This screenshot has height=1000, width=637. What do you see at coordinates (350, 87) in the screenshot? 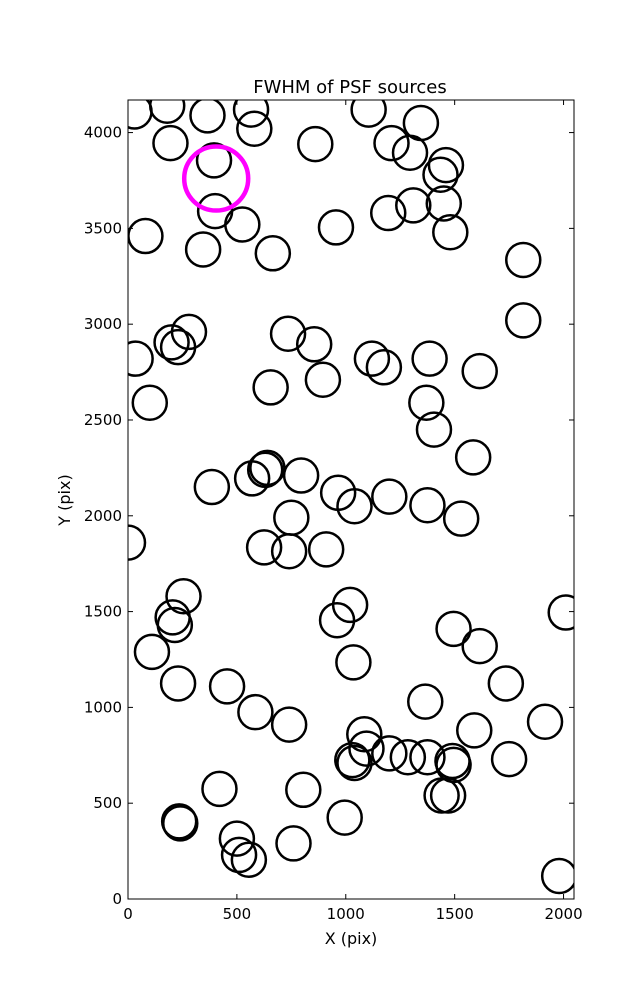
I see `chart-title: FWHM of PSF sources` at bounding box center [350, 87].